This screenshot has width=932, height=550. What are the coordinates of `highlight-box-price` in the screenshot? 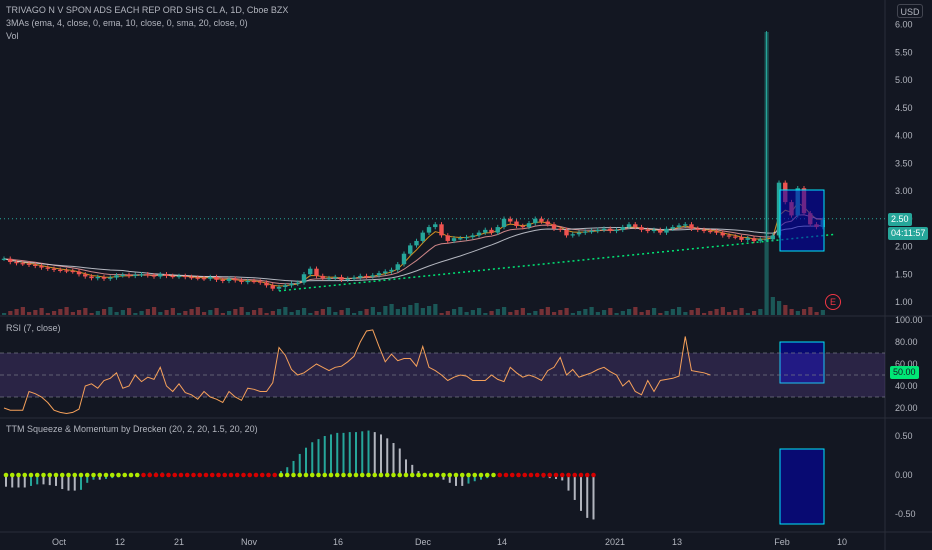 It's located at (802, 220).